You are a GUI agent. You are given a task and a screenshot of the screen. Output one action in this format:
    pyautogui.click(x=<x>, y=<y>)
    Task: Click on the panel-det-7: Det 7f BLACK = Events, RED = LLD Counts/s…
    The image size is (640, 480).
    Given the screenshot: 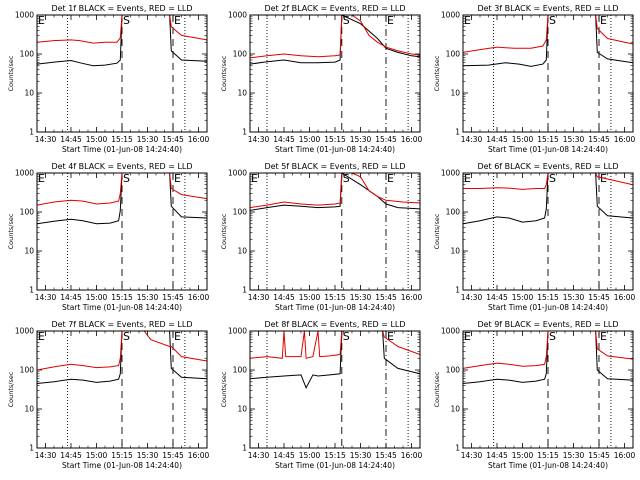 What is the action you would take?
    pyautogui.click(x=108, y=395)
    